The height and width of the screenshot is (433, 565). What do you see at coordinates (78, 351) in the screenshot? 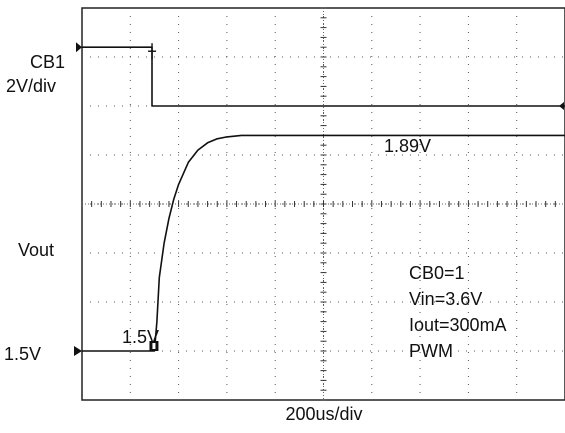
I see `vout-ground-marker` at bounding box center [78, 351].